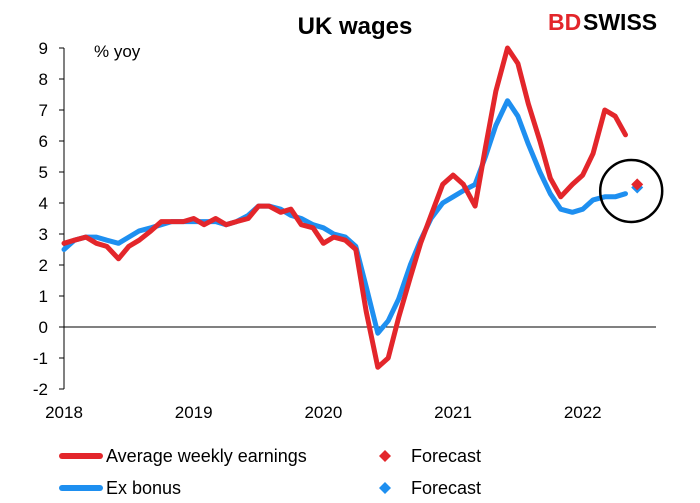 The width and height of the screenshot is (700, 503). I want to click on forecast-highlight-circle, so click(631, 191).